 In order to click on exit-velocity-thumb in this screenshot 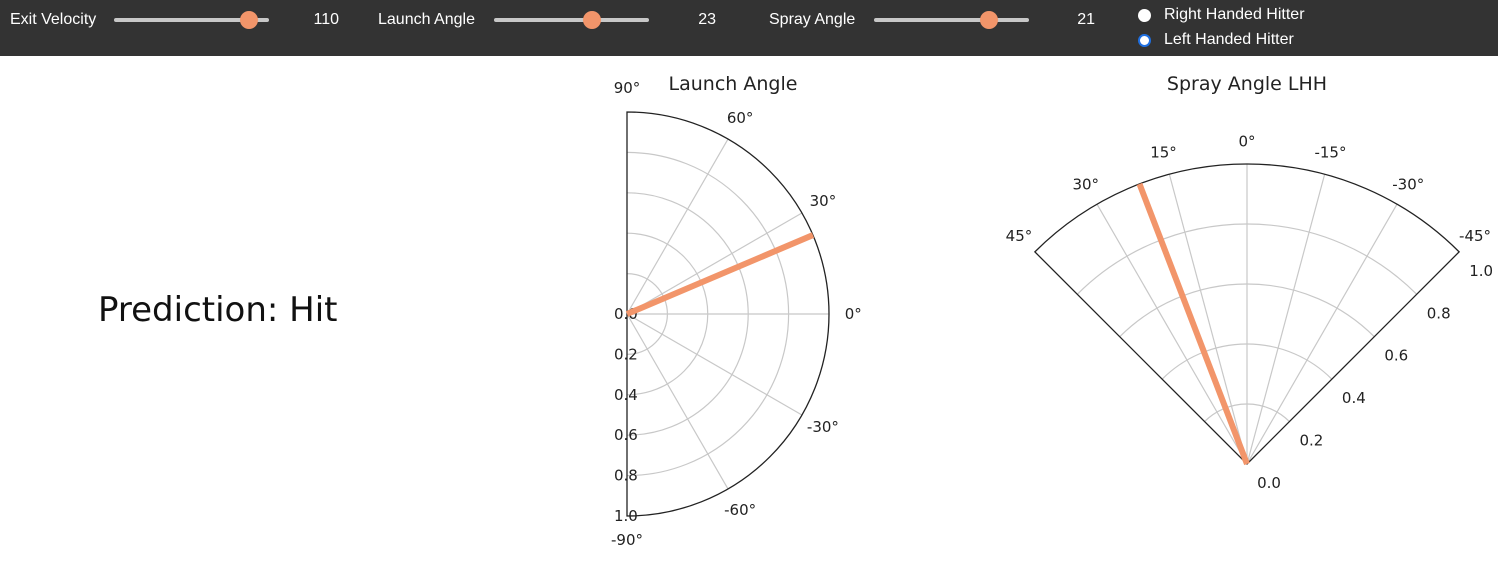, I will do `click(248, 20)`.